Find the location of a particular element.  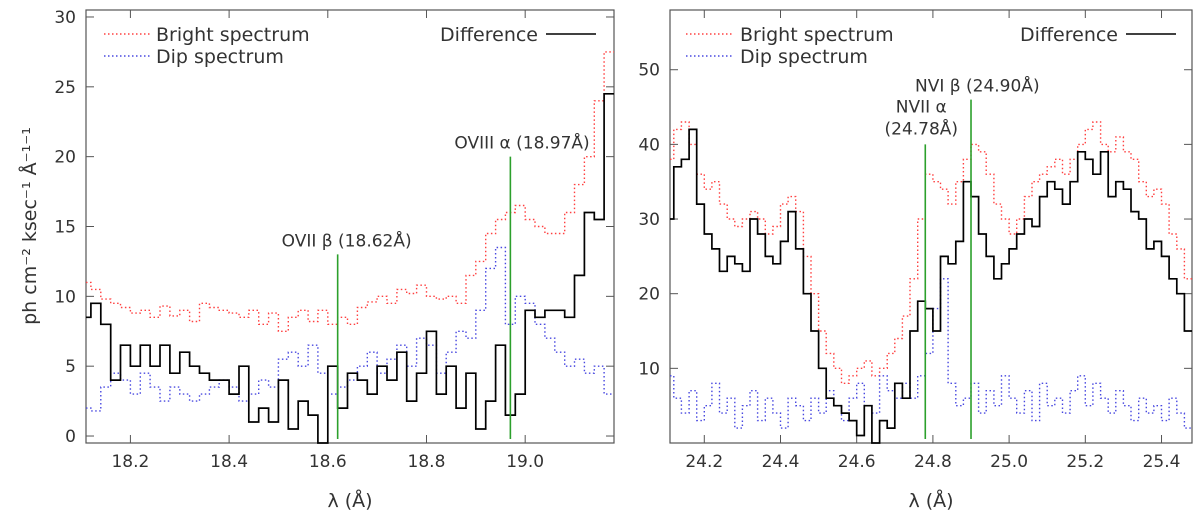

right-legend-bright-label: Bright spectrum is located at coordinates (817, 35).